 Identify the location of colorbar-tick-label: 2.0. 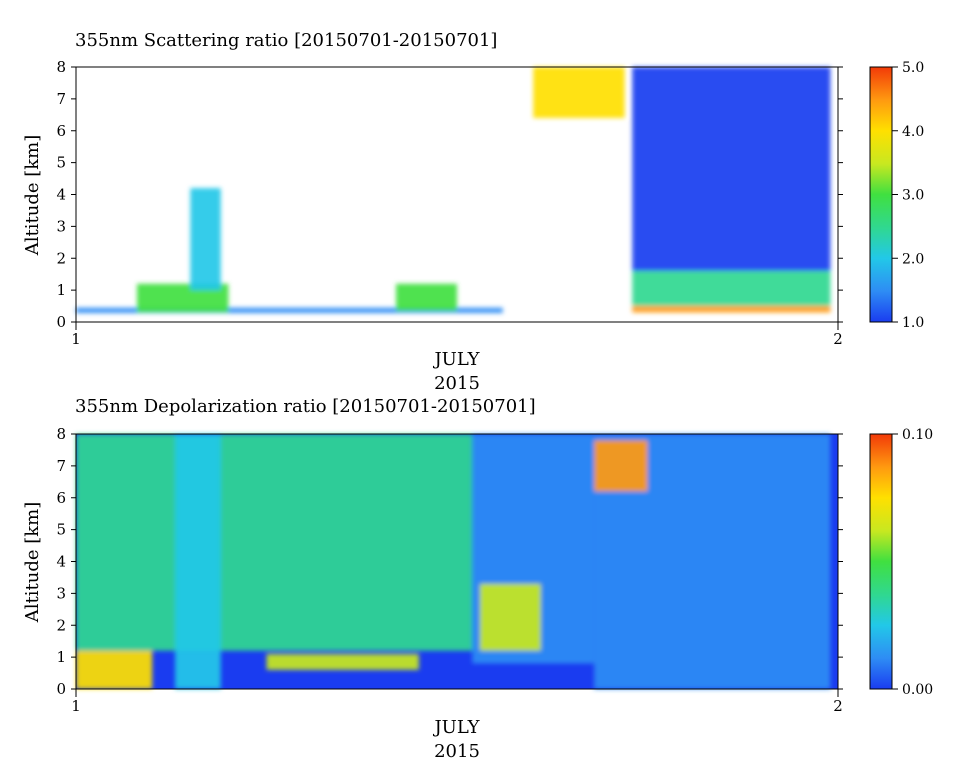
(913, 259).